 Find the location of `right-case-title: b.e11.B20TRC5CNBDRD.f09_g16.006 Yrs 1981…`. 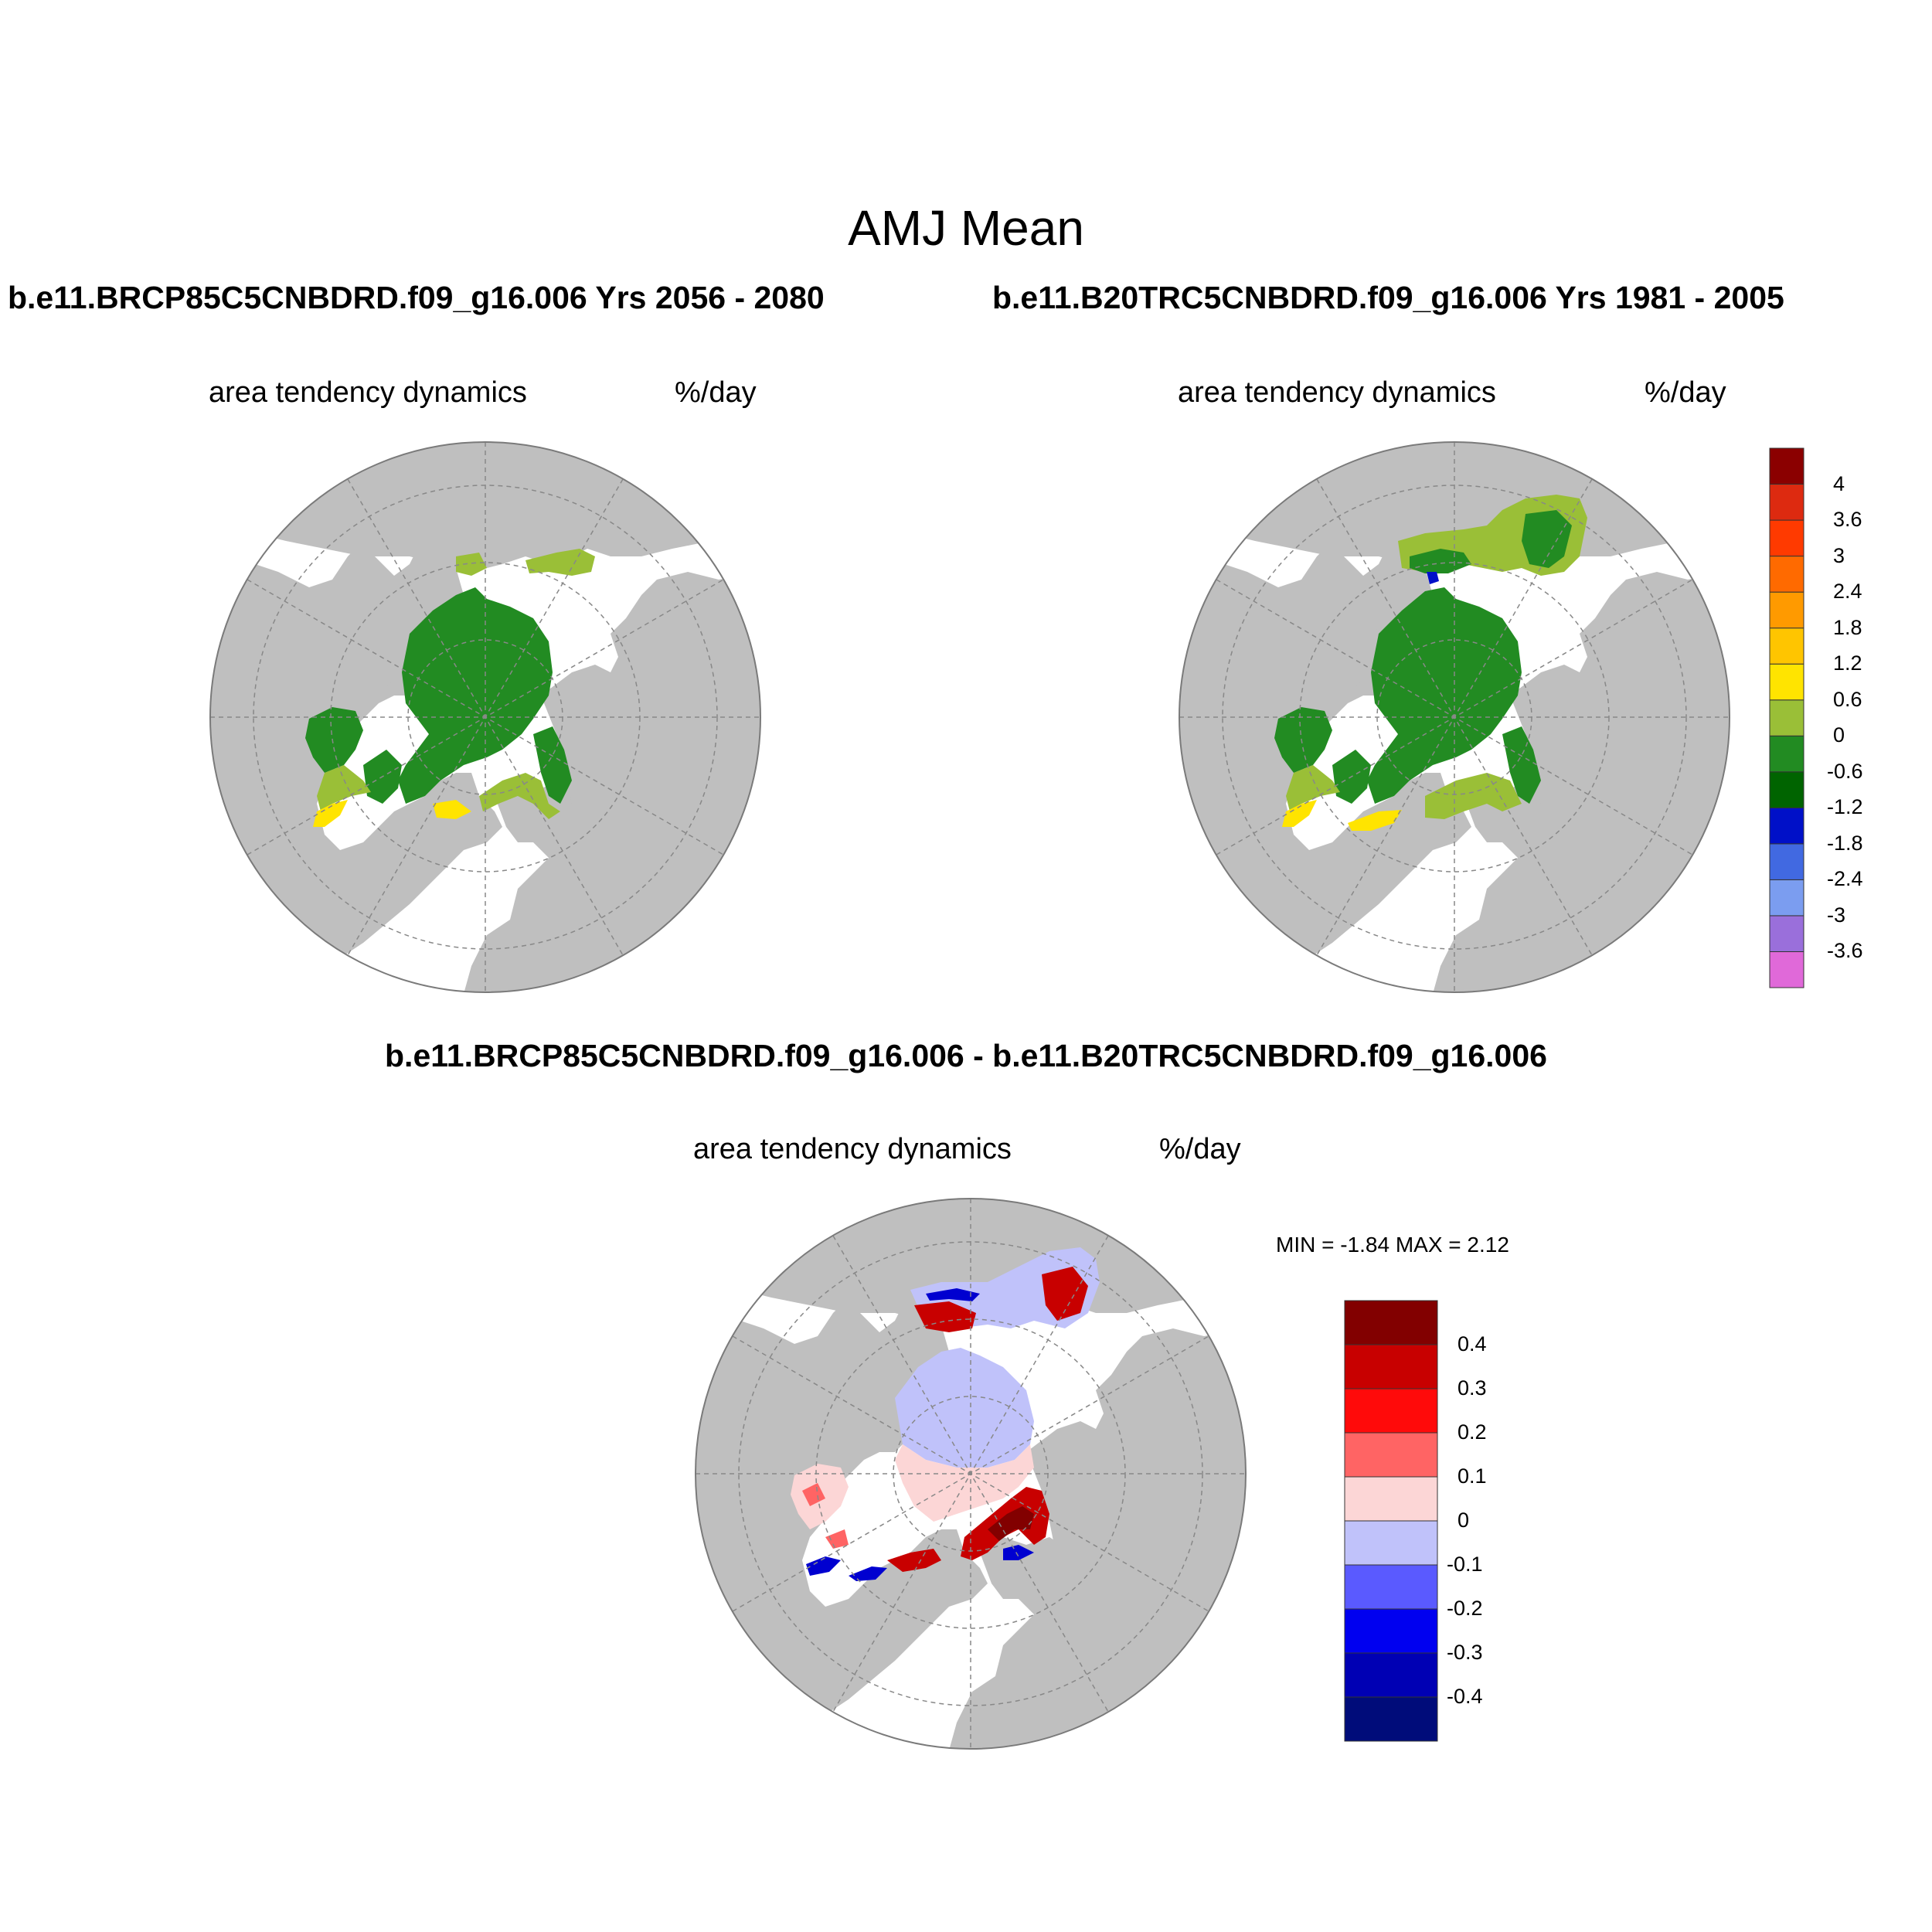

right-case-title: b.e11.B20TRC5CNBDRD.f09_g16.006 Yrs 1981… is located at coordinates (1388, 298).